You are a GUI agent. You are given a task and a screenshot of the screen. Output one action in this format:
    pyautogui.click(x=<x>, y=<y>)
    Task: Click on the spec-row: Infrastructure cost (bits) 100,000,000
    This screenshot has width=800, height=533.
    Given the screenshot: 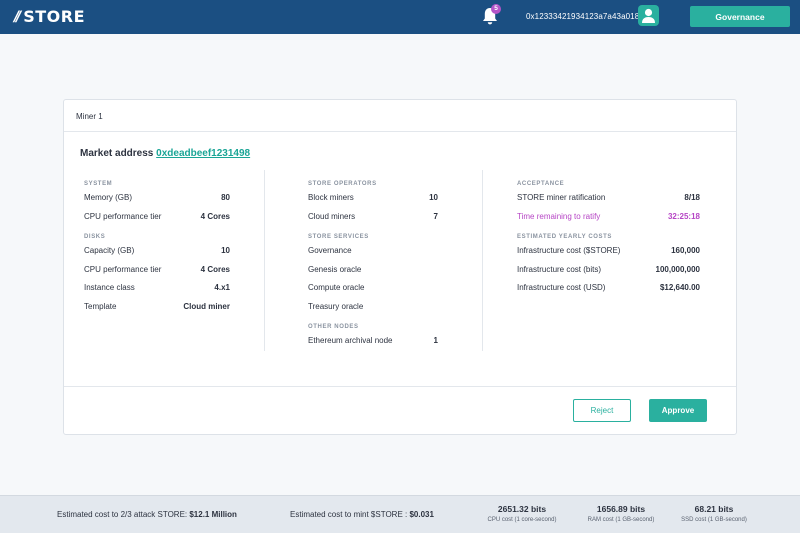 What is the action you would take?
    pyautogui.click(x=608, y=270)
    